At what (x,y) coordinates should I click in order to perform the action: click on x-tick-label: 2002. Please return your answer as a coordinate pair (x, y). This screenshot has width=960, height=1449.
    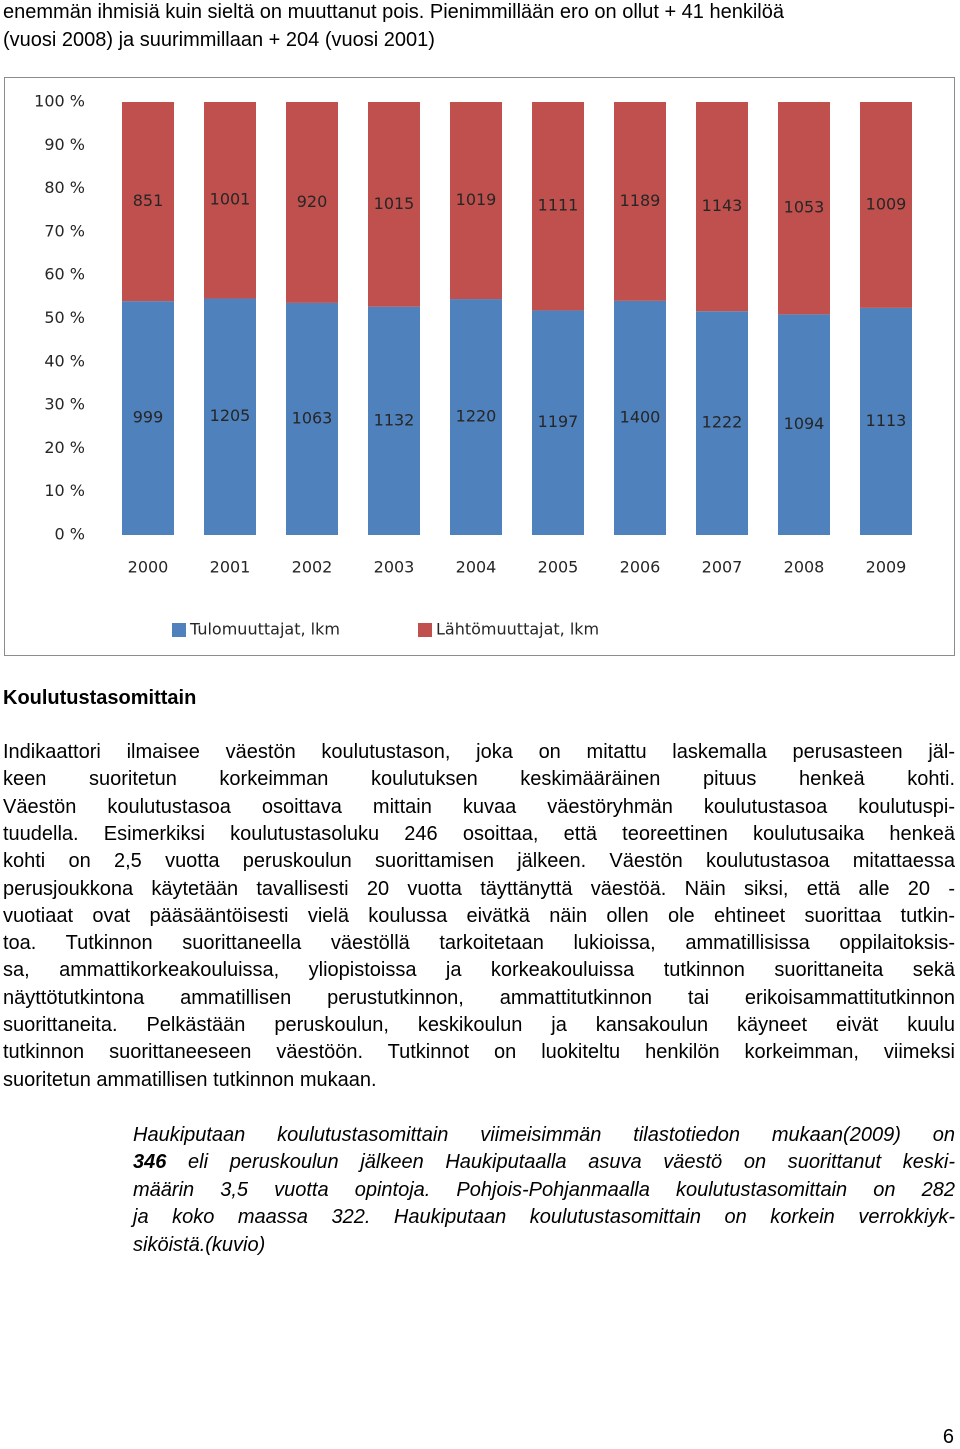
    Looking at the image, I should click on (312, 567).